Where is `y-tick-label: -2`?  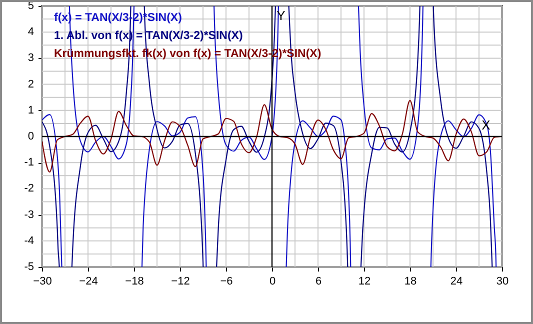
y-tick-label: -2 is located at coordinates (29, 188).